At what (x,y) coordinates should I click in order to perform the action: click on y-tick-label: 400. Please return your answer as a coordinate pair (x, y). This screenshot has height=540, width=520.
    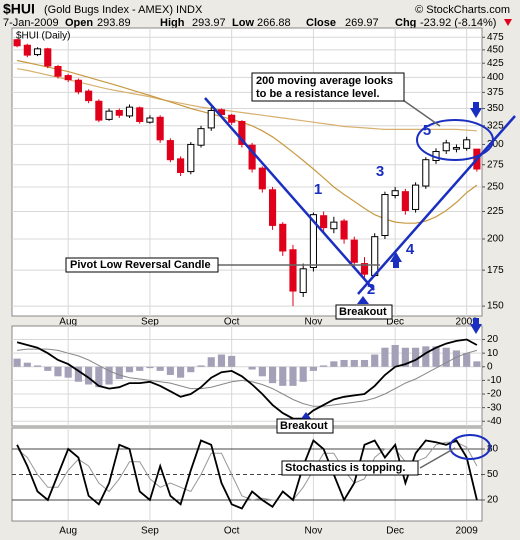
    Looking at the image, I should click on (495, 77).